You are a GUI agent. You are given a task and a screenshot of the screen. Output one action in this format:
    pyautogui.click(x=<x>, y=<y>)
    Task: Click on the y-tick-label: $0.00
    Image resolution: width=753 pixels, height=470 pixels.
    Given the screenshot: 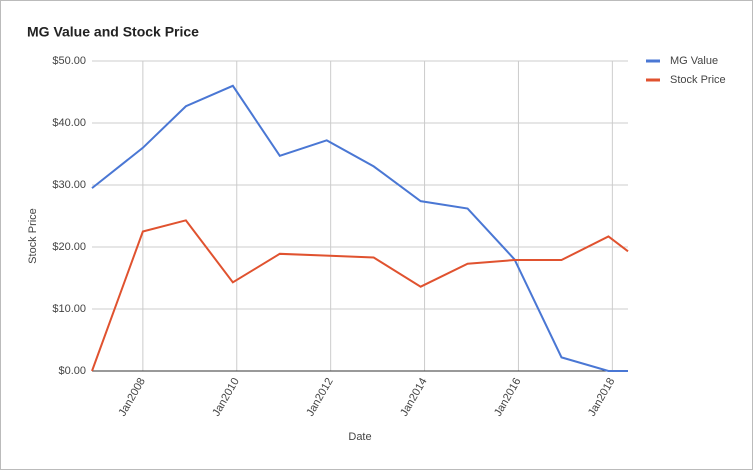 What is the action you would take?
    pyautogui.click(x=72, y=371)
    